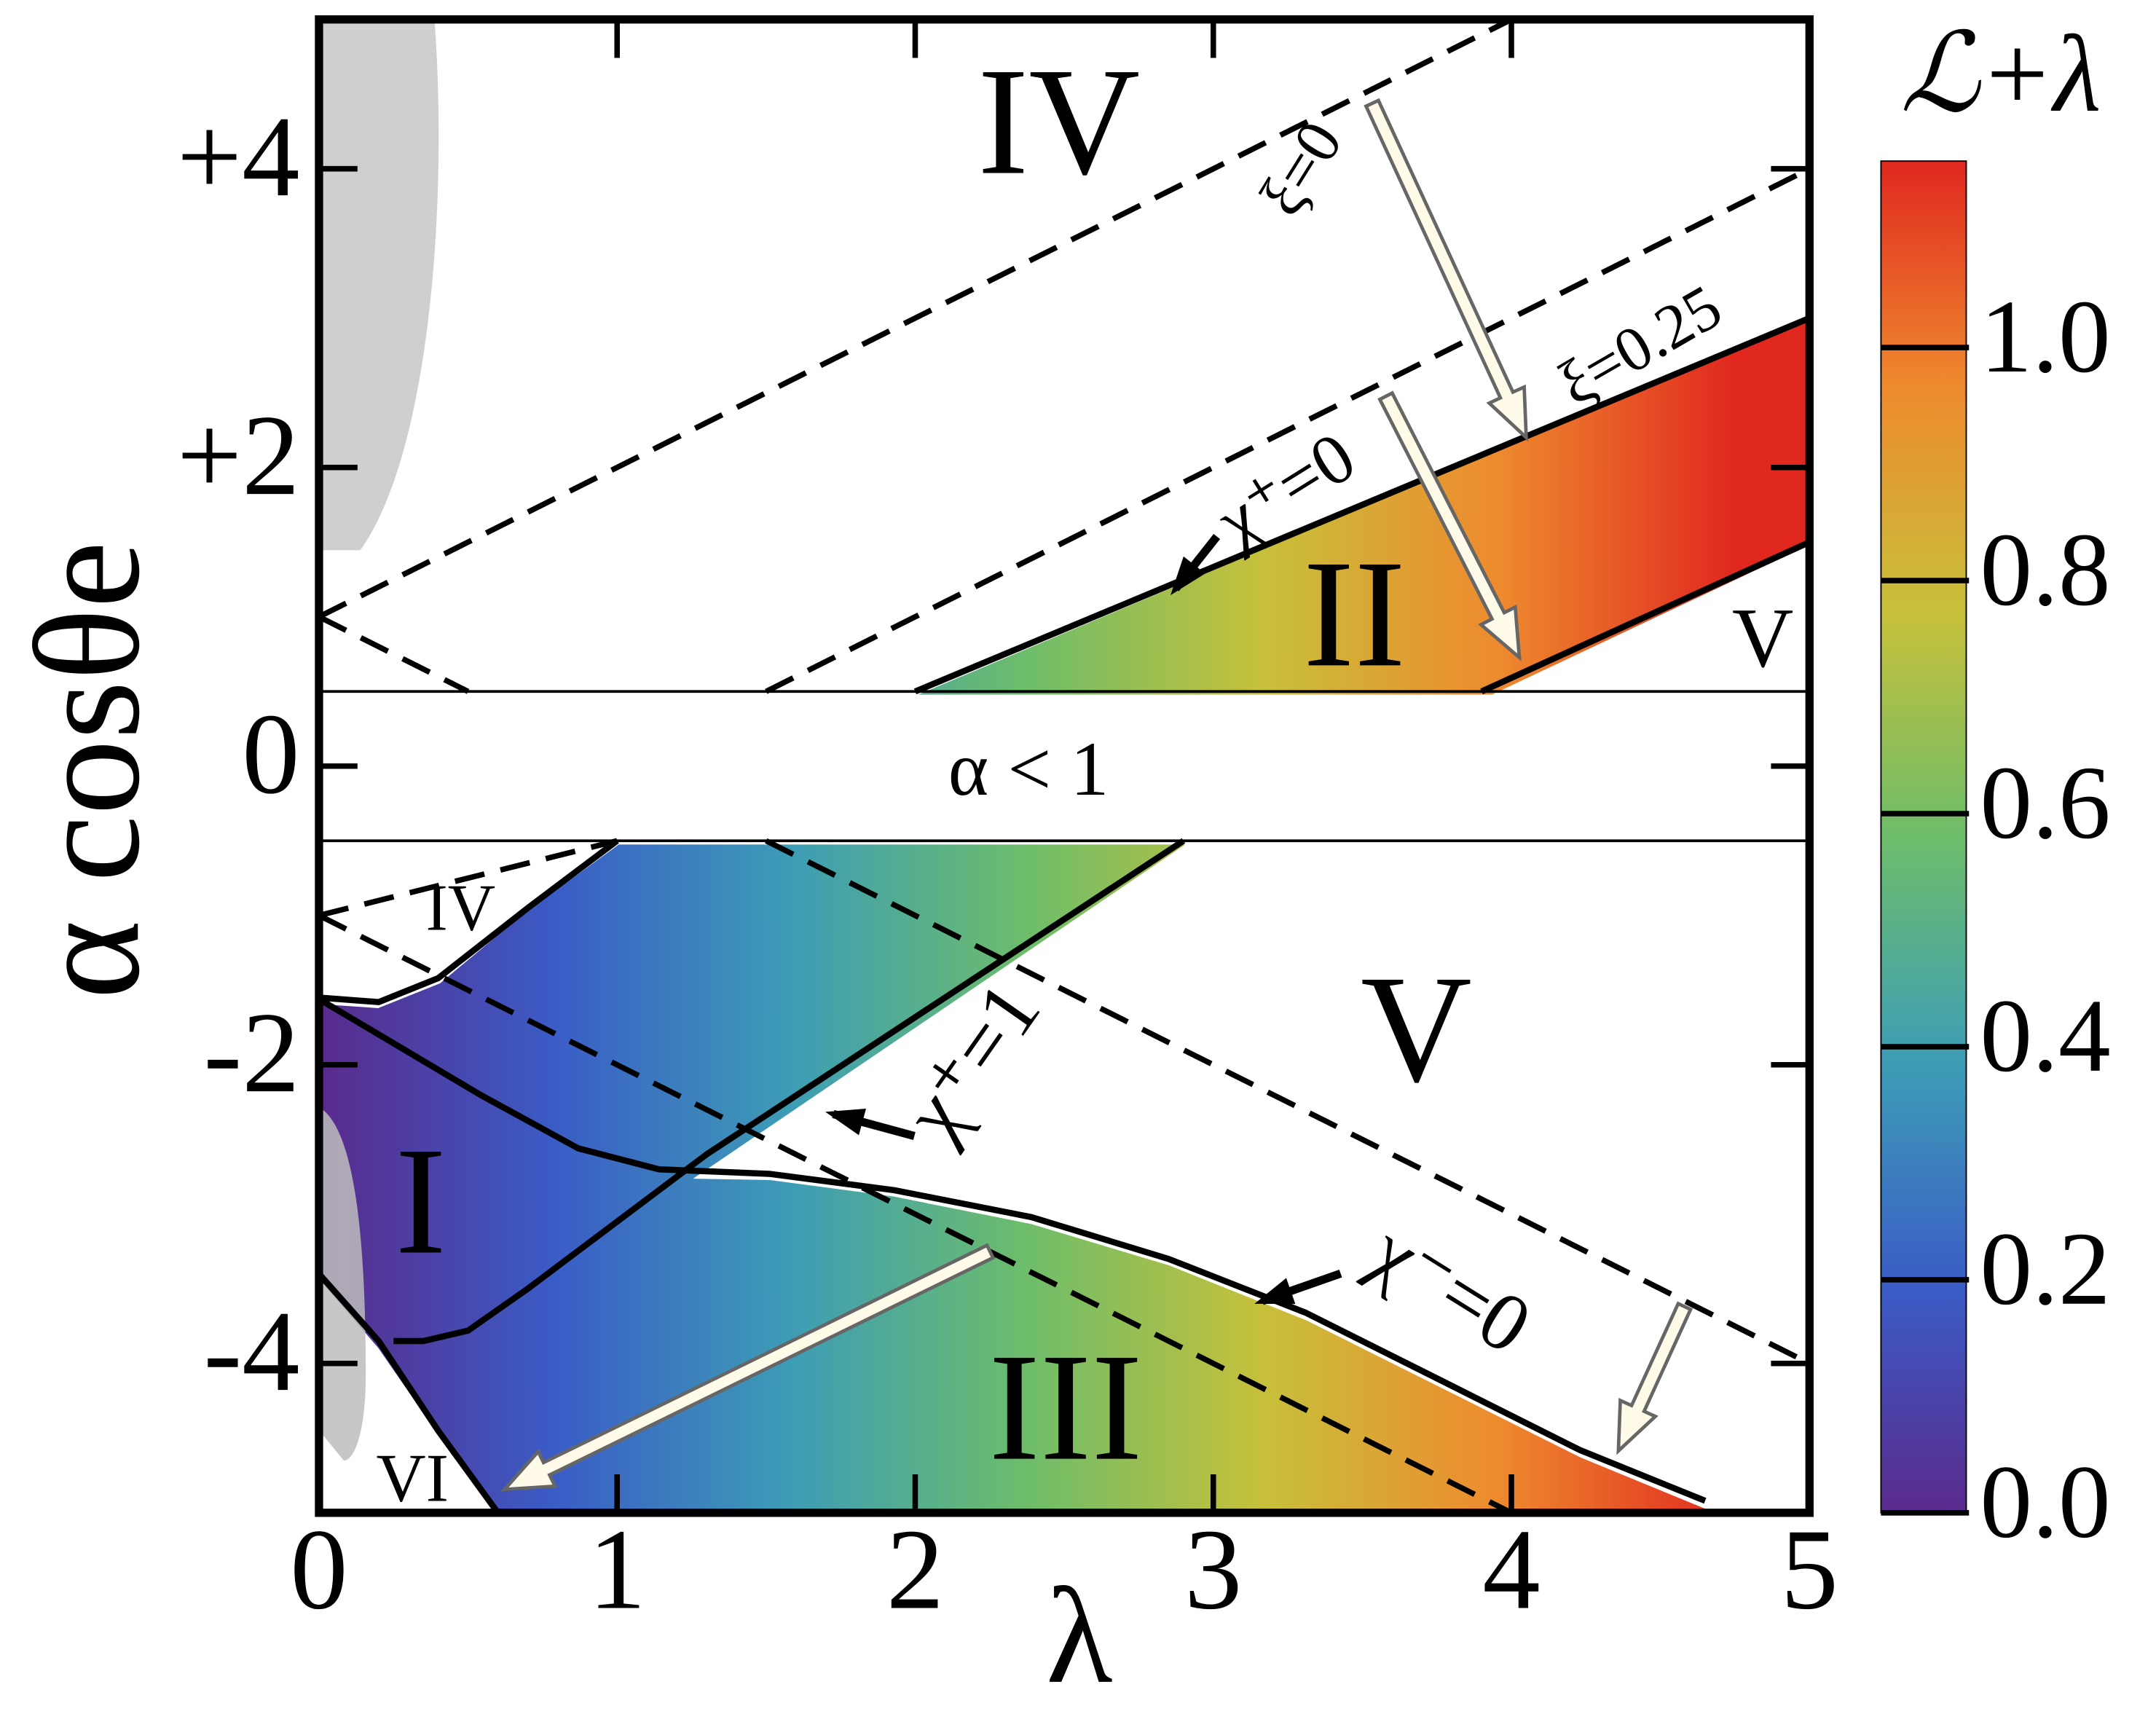  What do you see at coordinates (251, 1351) in the screenshot?
I see `y-tick-label: -4` at bounding box center [251, 1351].